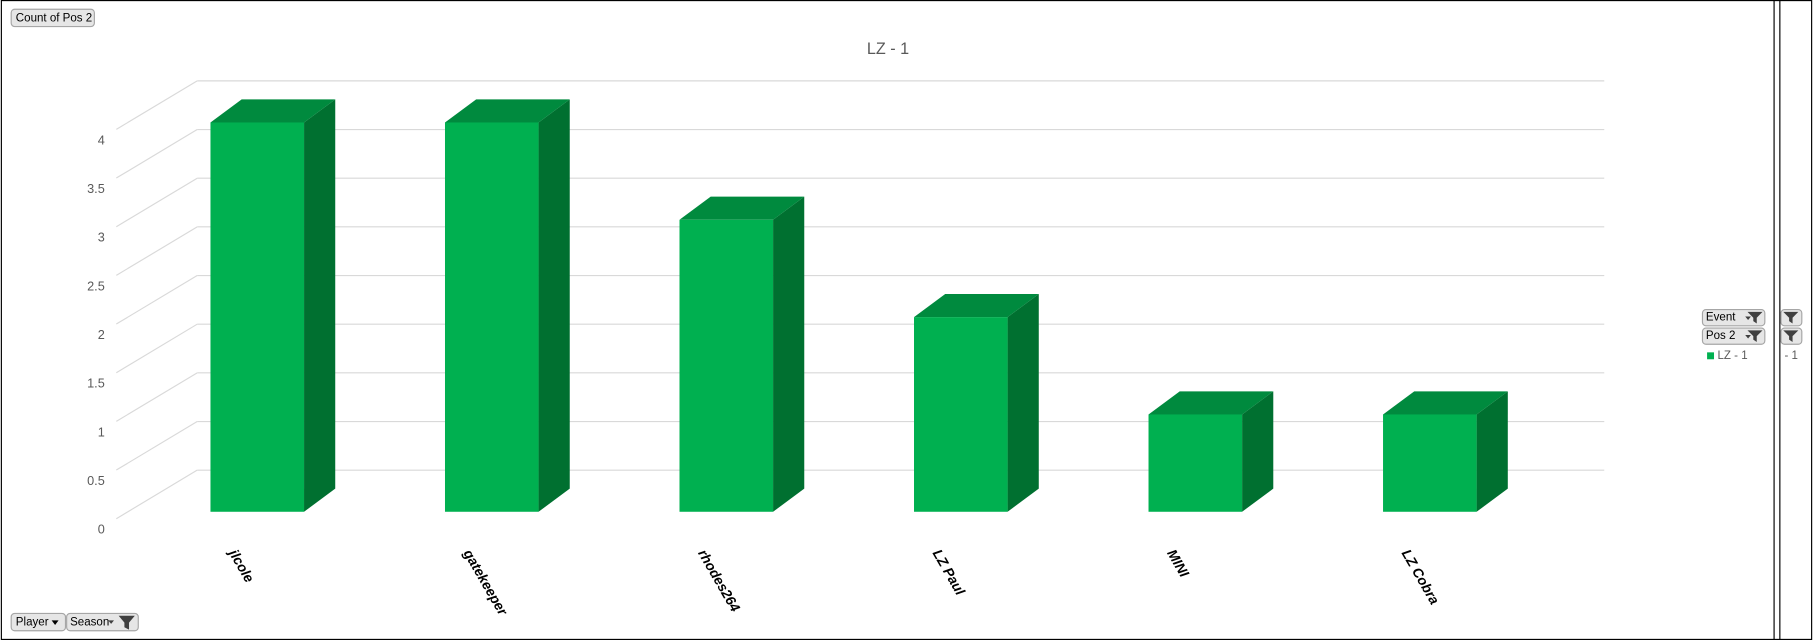  What do you see at coordinates (1721, 336) in the screenshot?
I see `button-label: Pos 2` at bounding box center [1721, 336].